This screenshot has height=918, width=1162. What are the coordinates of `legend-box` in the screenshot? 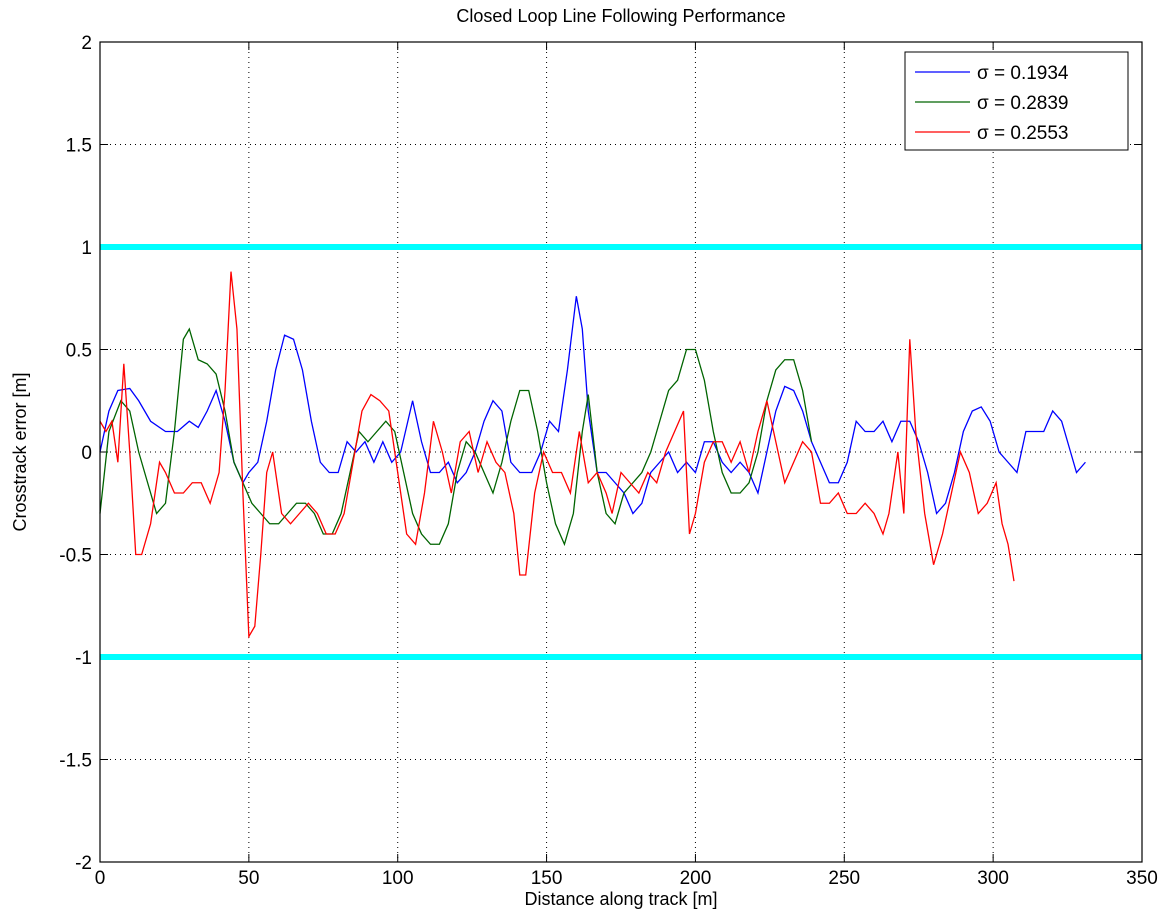 It's located at (1016, 101).